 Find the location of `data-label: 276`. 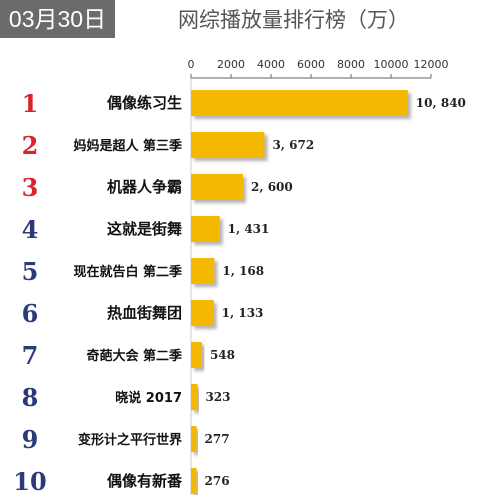

data-label: 276 is located at coordinates (217, 481).